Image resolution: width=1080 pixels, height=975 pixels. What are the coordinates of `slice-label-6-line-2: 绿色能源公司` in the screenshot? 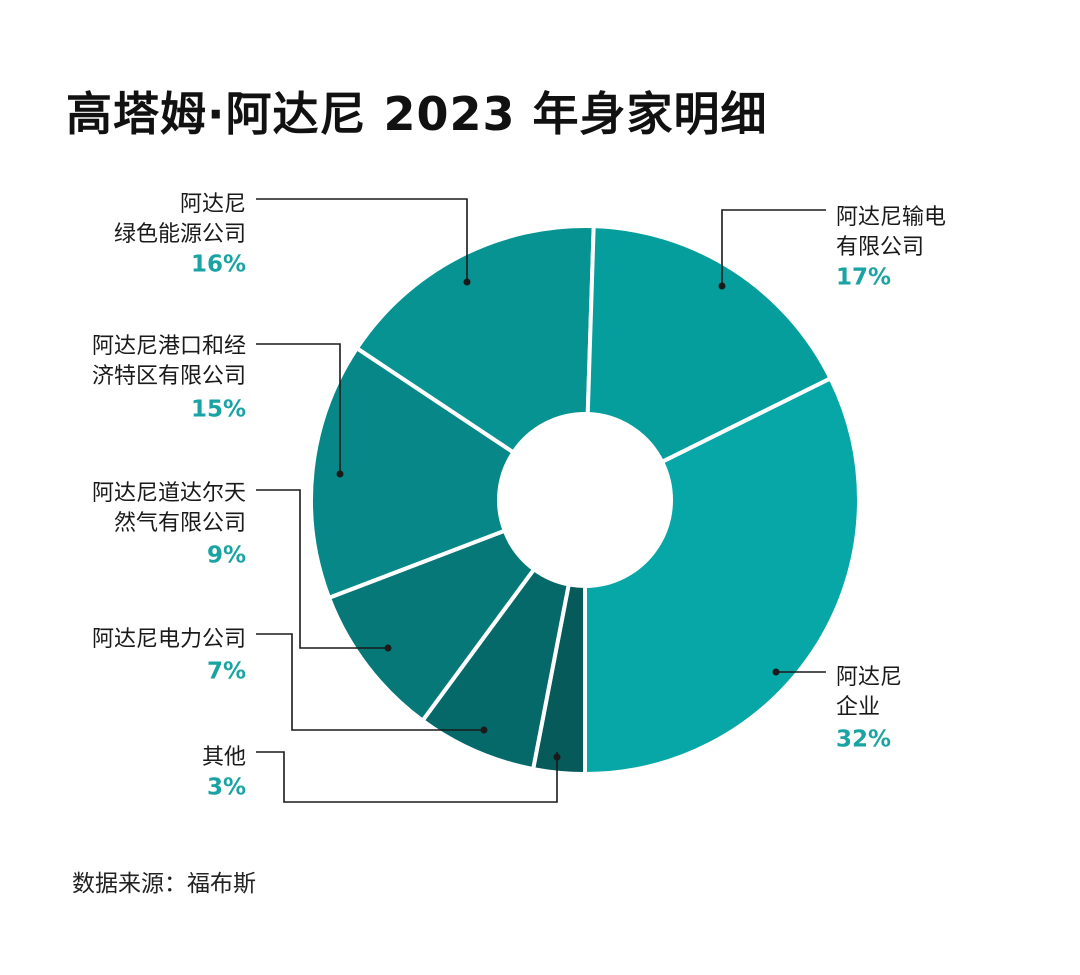 It's located at (180, 234).